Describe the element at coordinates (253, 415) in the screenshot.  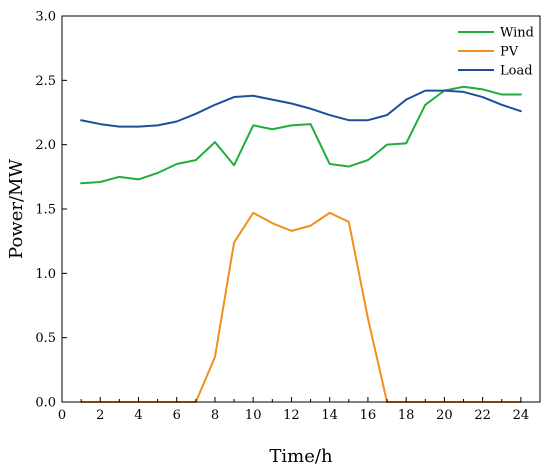
I see `x-tick-label: 10` at that location.